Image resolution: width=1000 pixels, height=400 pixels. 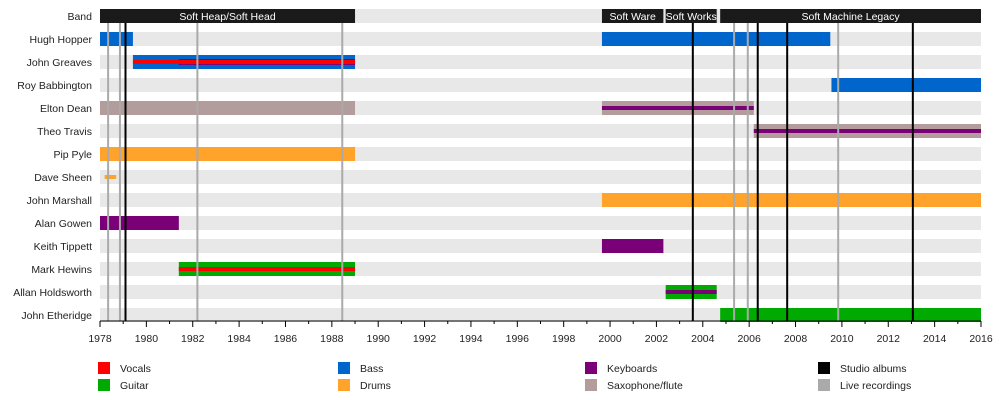 What do you see at coordinates (796, 339) in the screenshot?
I see `x-tick-label: 2008` at bounding box center [796, 339].